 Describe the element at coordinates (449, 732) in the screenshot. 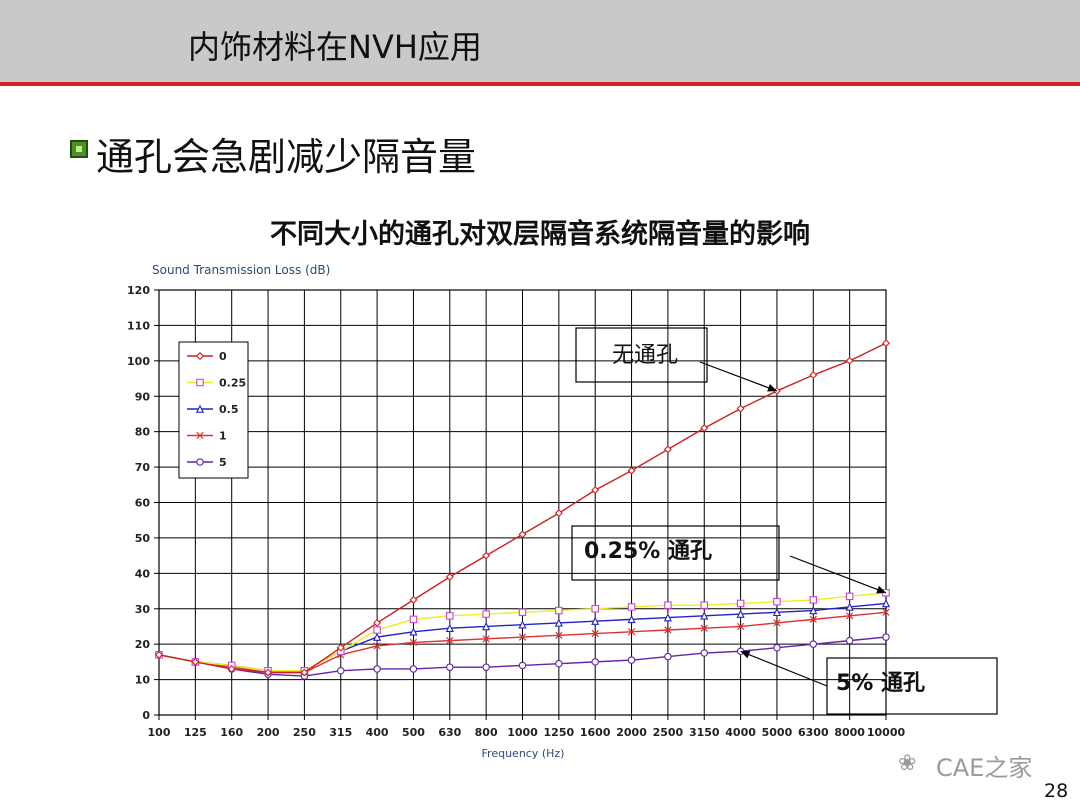

I see `x-tick-label: 630` at that location.